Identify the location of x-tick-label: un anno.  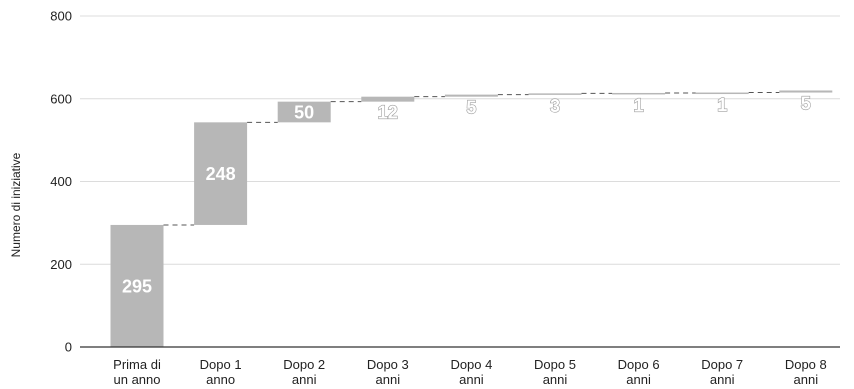
(137, 379).